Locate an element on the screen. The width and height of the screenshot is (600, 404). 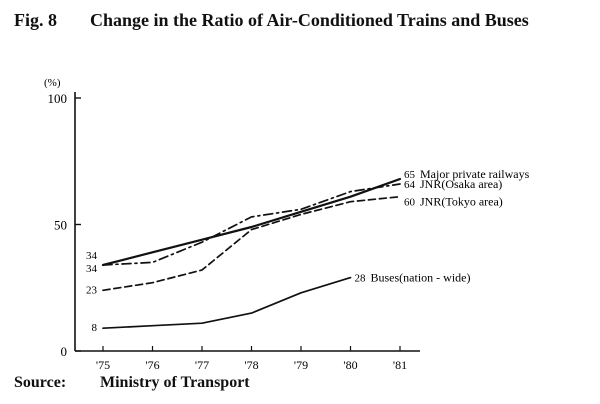
series-start-label: 23 is located at coordinates (92, 290).